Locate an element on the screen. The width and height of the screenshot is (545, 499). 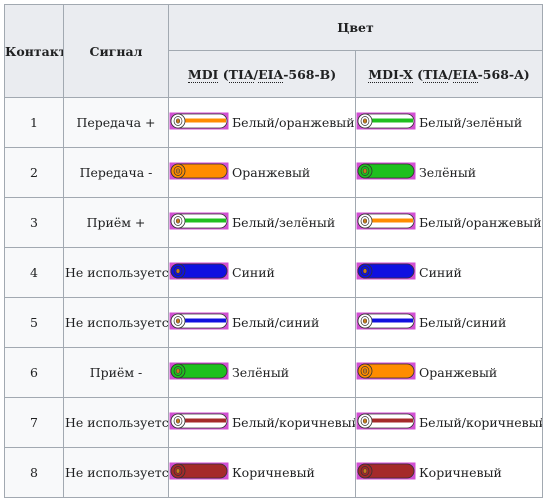
mdi-tia-link: TIA is located at coordinates (241, 74).